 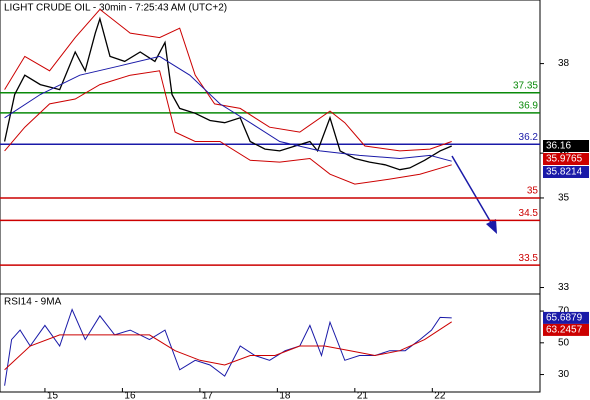 What do you see at coordinates (529, 258) in the screenshot?
I see `level-label: 33.5` at bounding box center [529, 258].